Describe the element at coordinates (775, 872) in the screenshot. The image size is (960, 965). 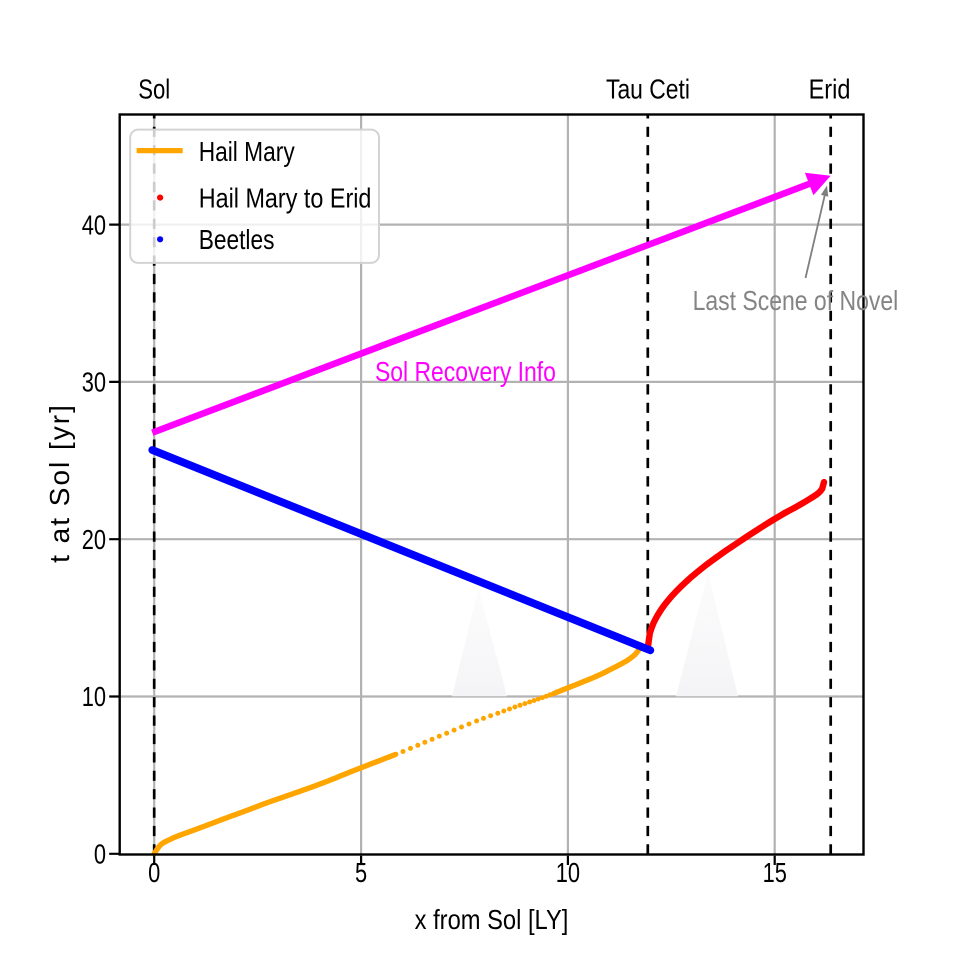
I see `svg-text: 15` at that location.